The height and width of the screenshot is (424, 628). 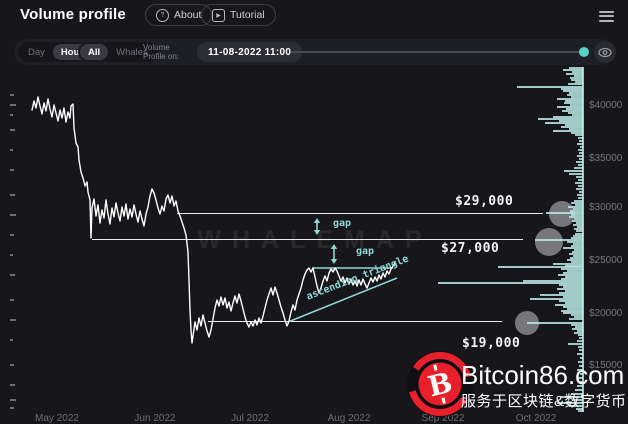 What do you see at coordinates (132, 52) in the screenshot?
I see `scope-whales: Whales` at bounding box center [132, 52].